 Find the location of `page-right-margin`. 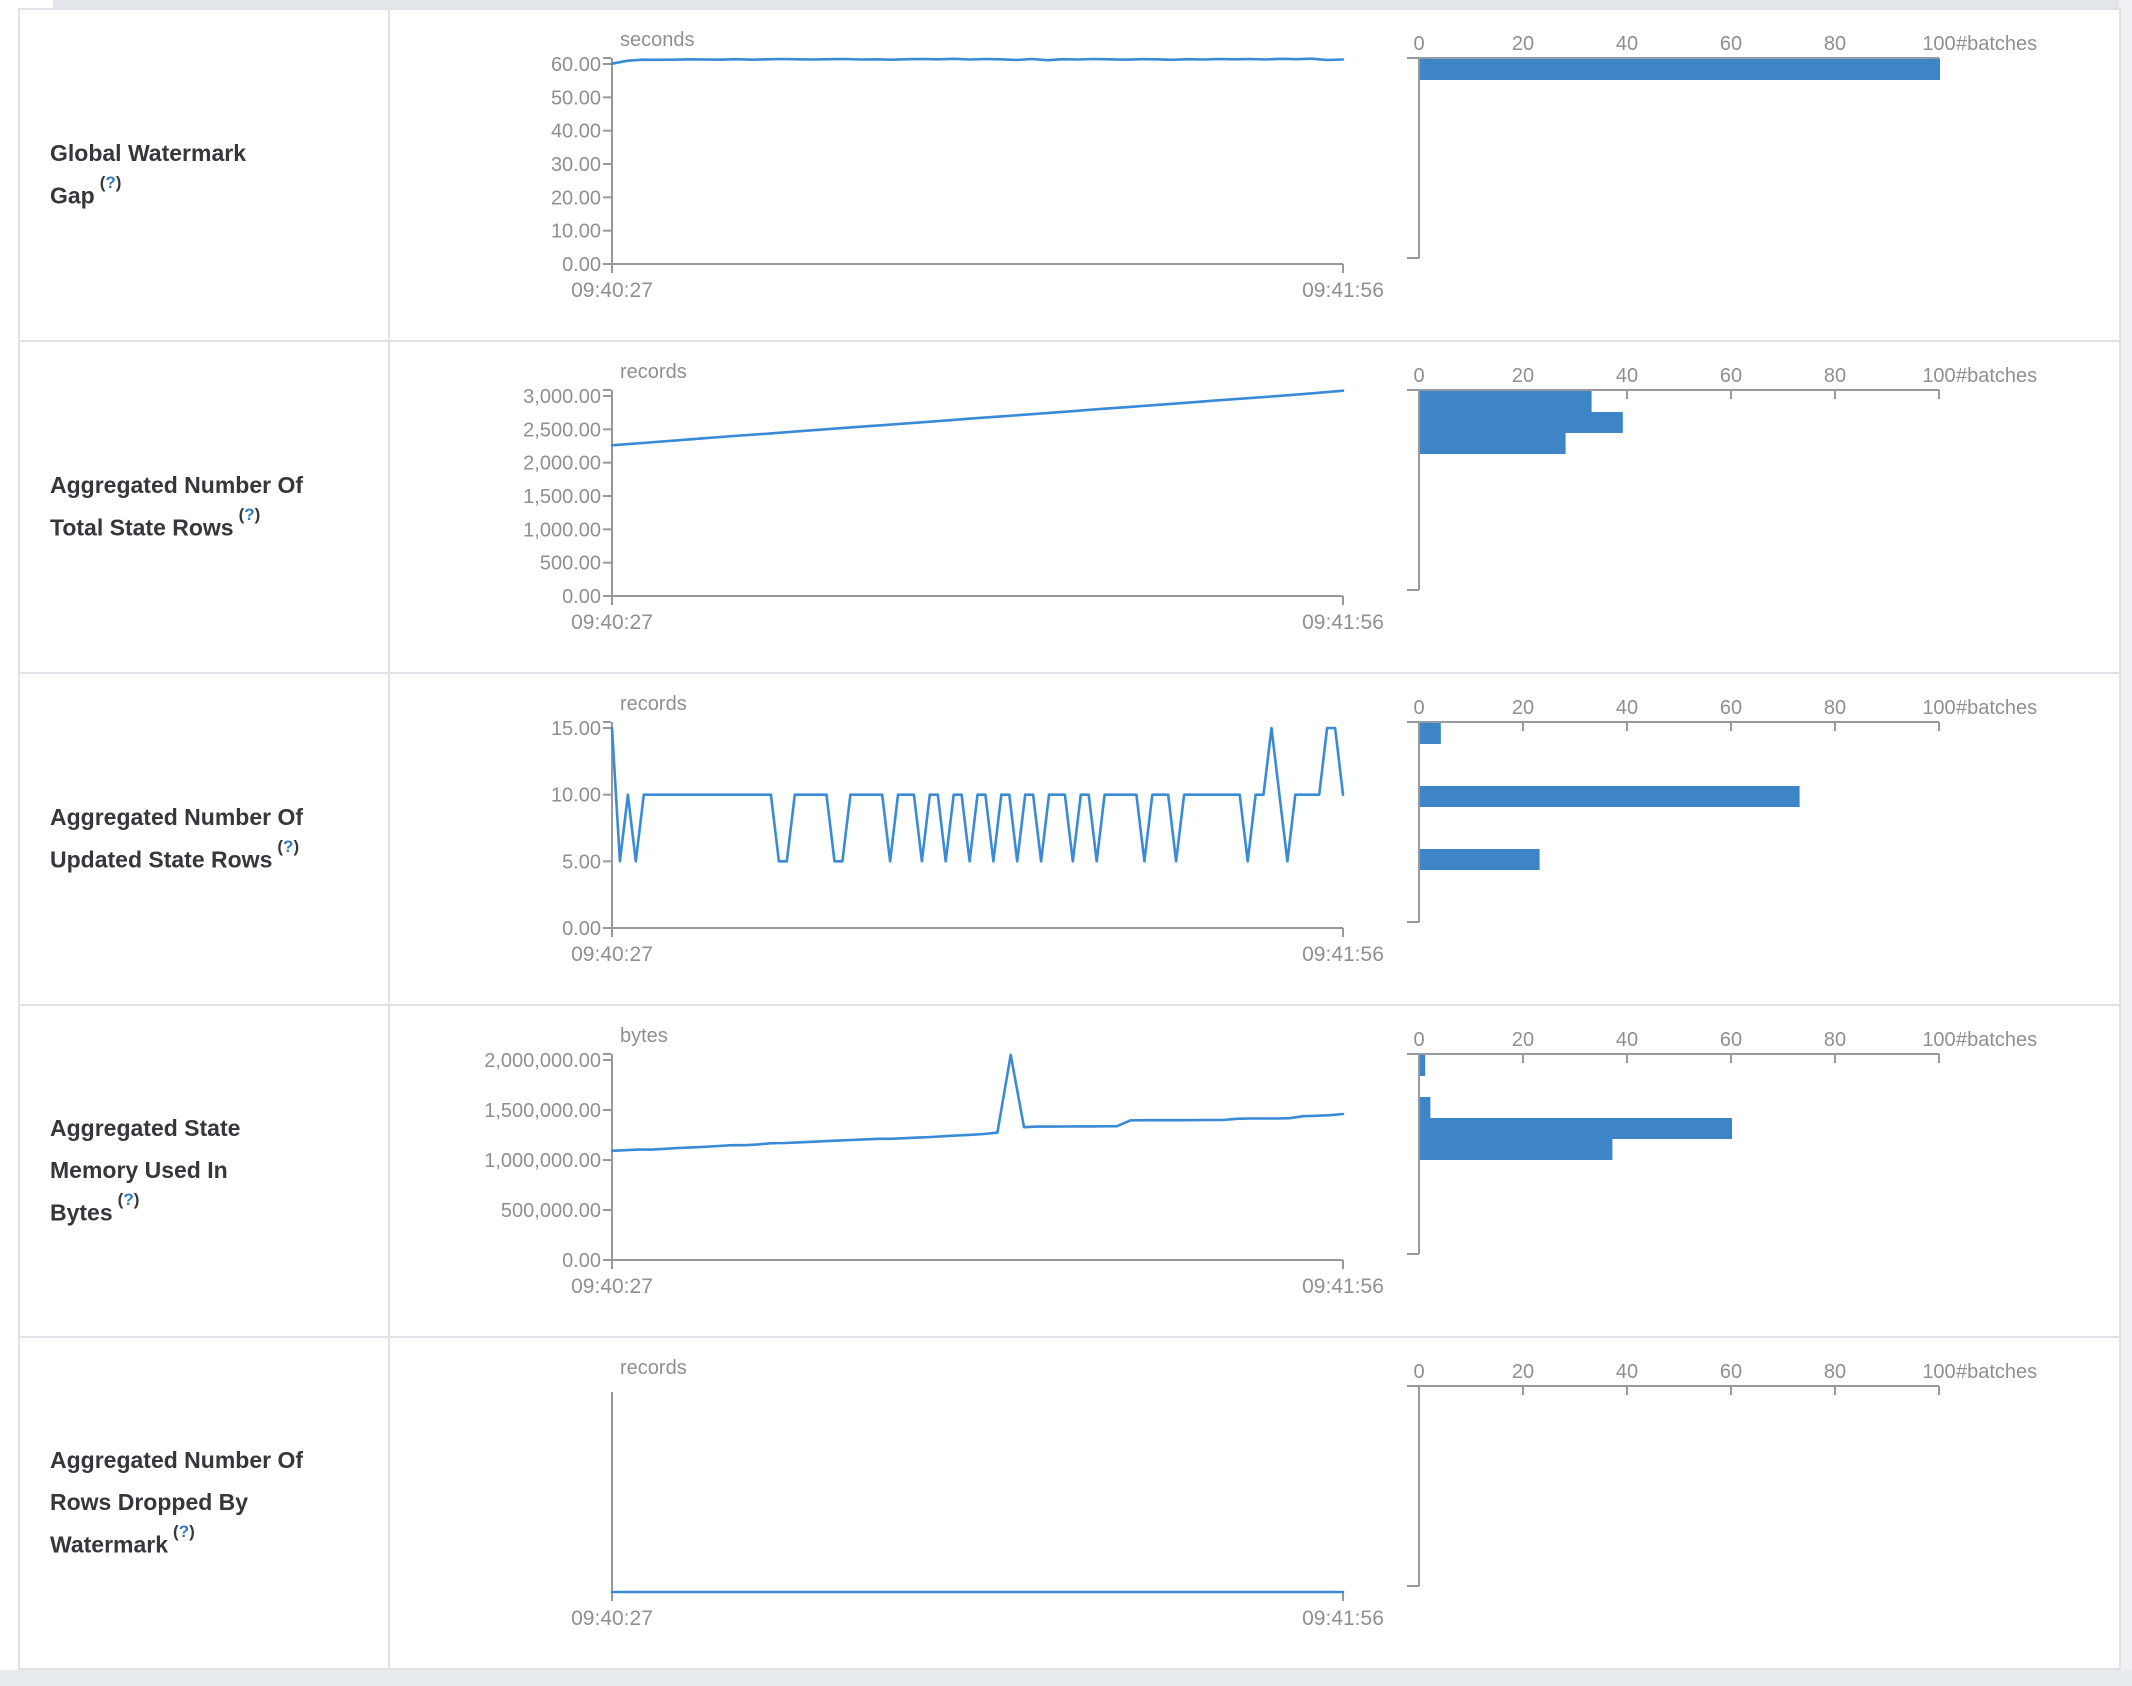

page-right-margin is located at coordinates (2125, 843).